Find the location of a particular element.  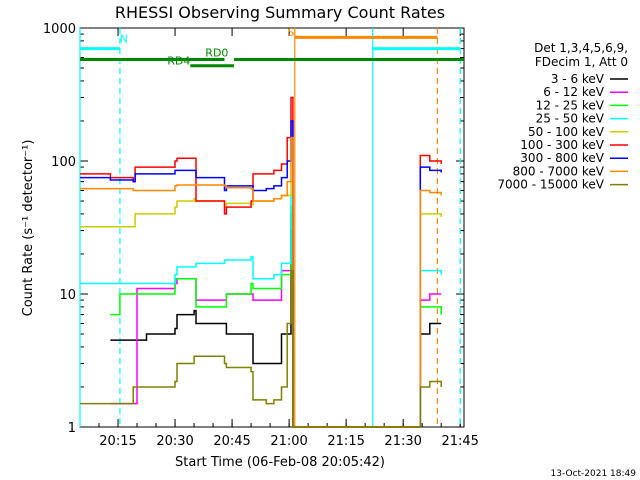

state-bands is located at coordinates (272, 51).